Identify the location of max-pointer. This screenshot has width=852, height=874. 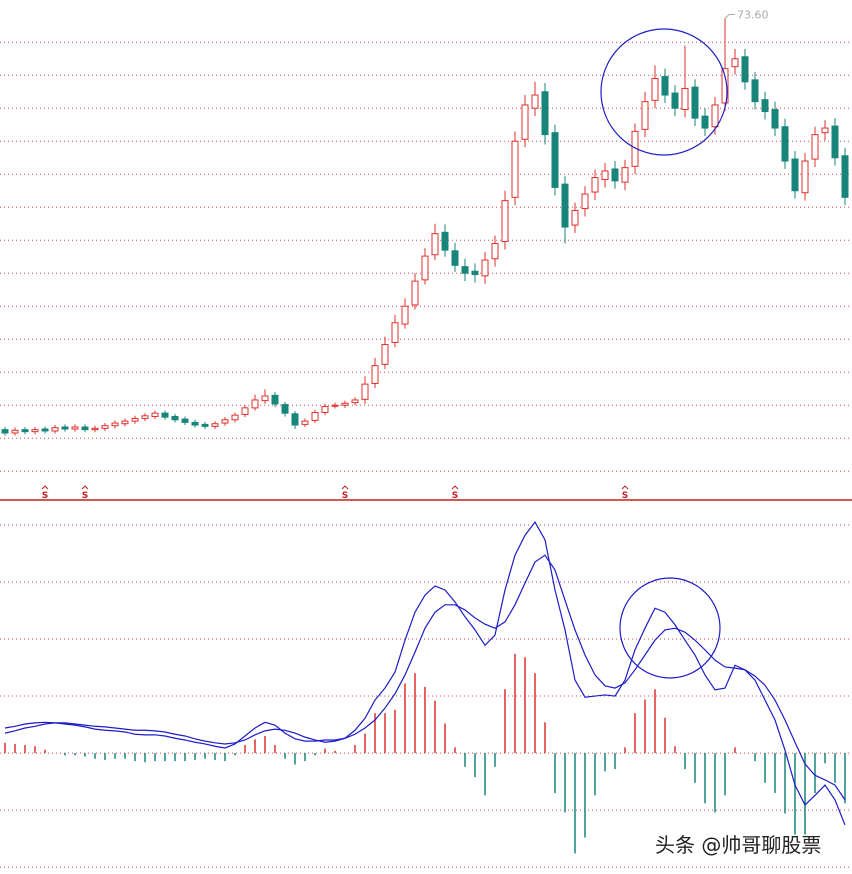
(729, 16).